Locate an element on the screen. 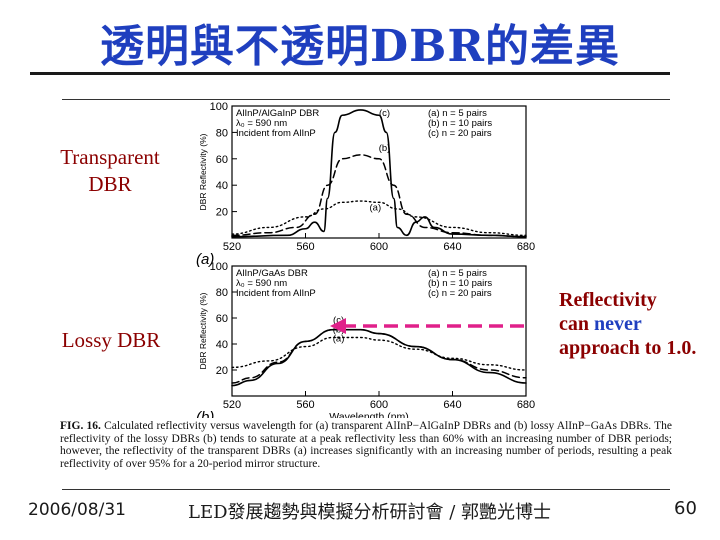  page-number: 60 is located at coordinates (685, 508).